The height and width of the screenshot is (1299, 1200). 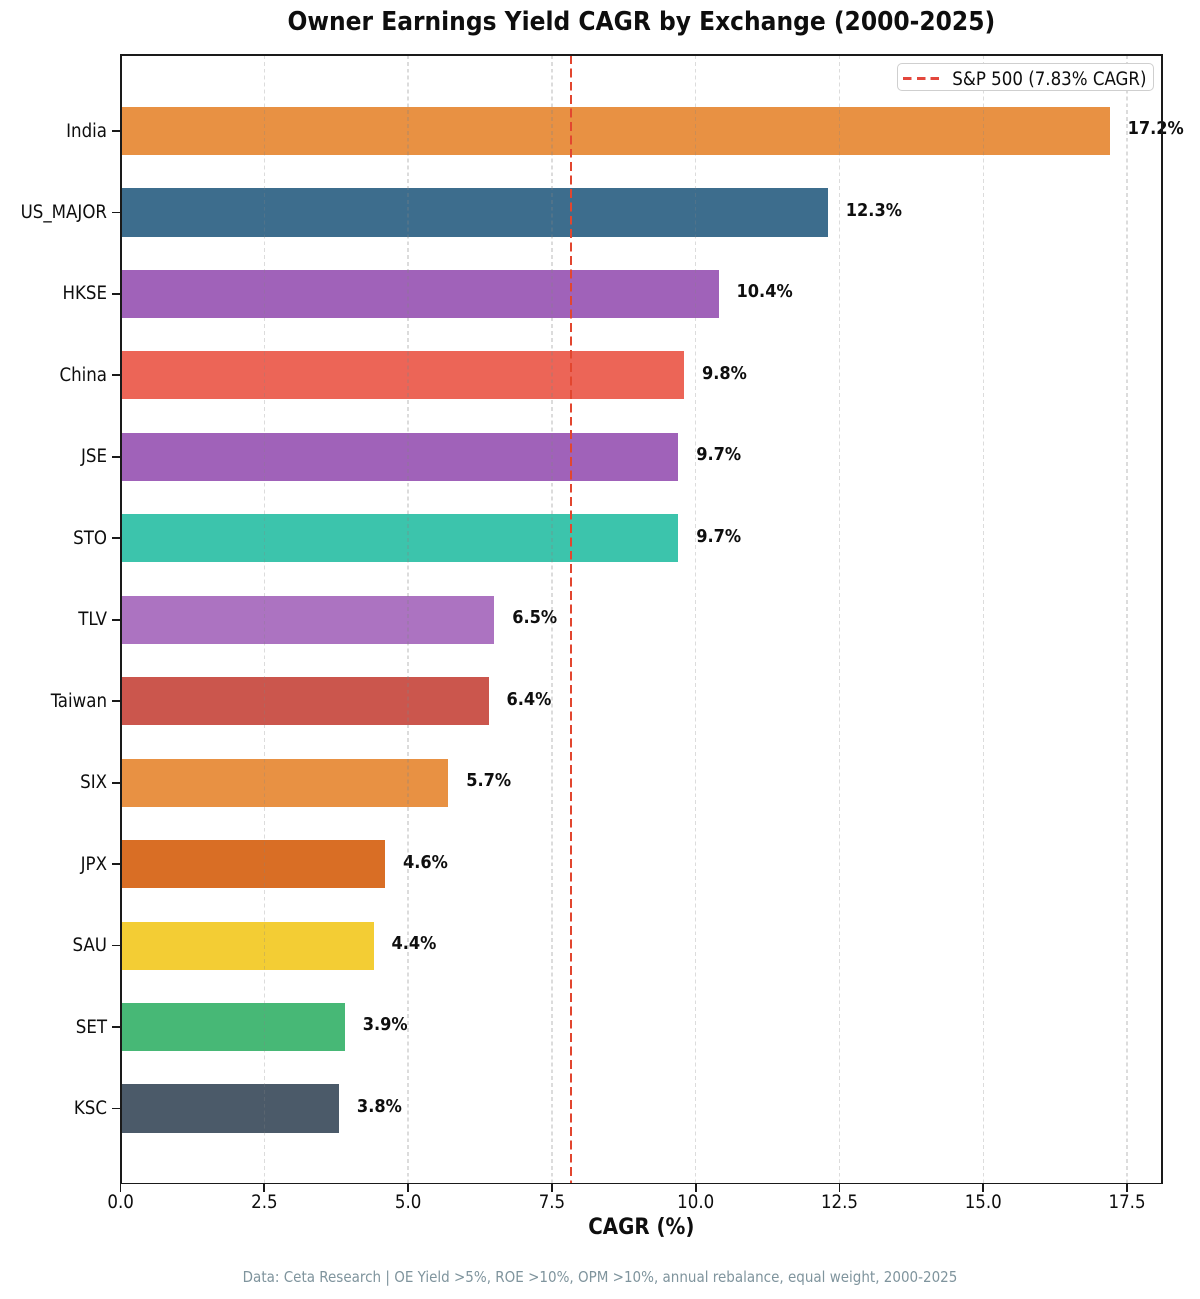 What do you see at coordinates (86, 131) in the screenshot?
I see `y-tick-label-India: India` at bounding box center [86, 131].